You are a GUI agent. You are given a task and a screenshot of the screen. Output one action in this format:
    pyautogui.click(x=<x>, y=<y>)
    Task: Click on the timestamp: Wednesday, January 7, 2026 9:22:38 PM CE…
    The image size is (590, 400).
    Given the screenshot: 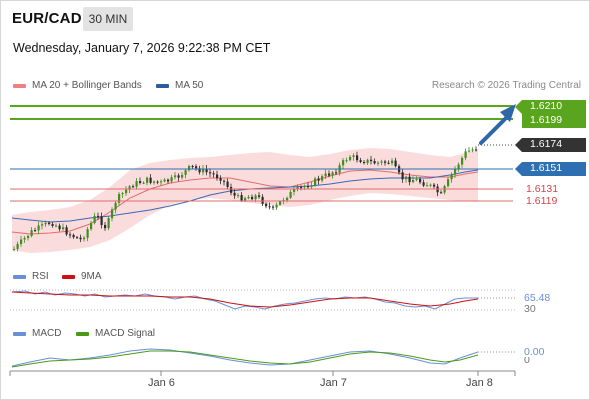 What is the action you would take?
    pyautogui.click(x=142, y=48)
    